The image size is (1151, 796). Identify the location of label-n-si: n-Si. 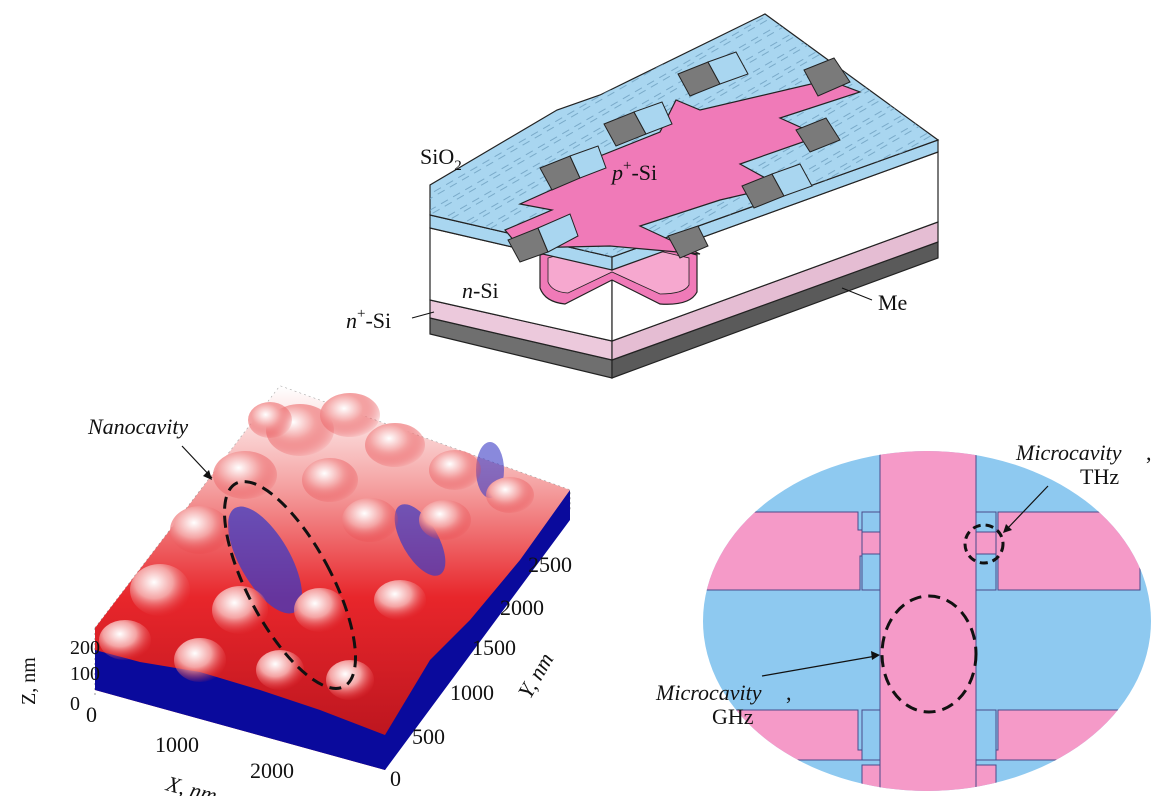
(480, 290).